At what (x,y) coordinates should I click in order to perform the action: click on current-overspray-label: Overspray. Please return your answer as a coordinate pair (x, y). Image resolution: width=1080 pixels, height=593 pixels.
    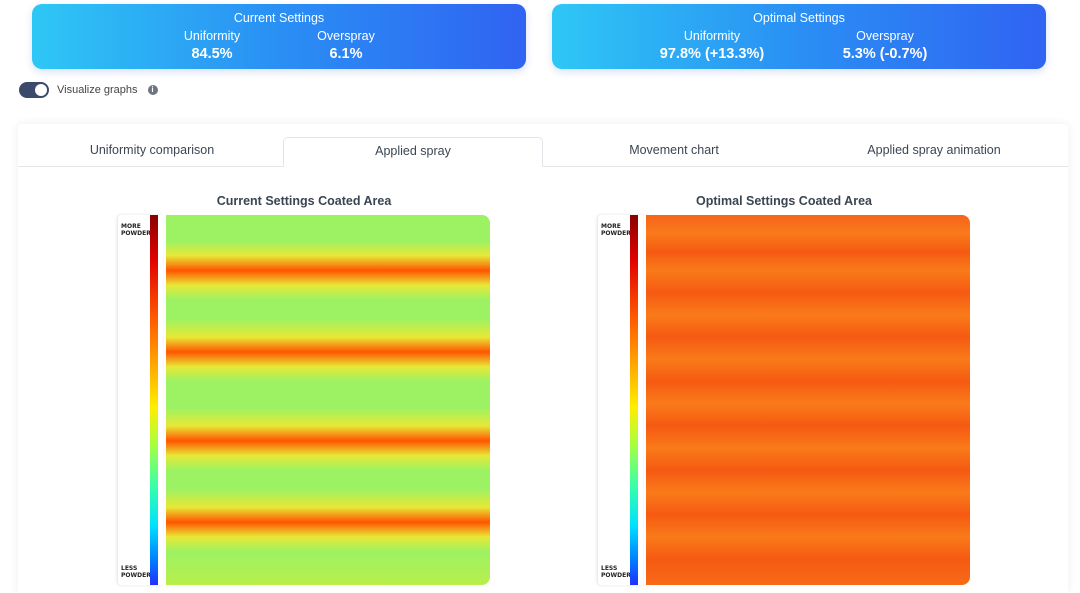
    Looking at the image, I should click on (346, 36).